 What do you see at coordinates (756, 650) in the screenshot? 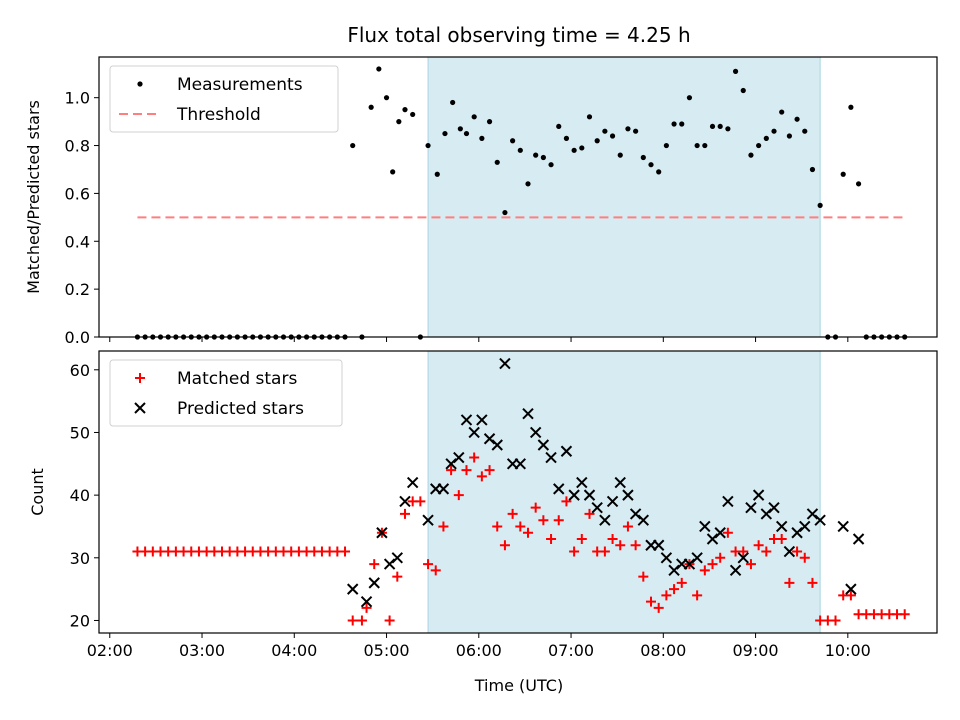
I see `x-tick-label: 09:00` at bounding box center [756, 650].